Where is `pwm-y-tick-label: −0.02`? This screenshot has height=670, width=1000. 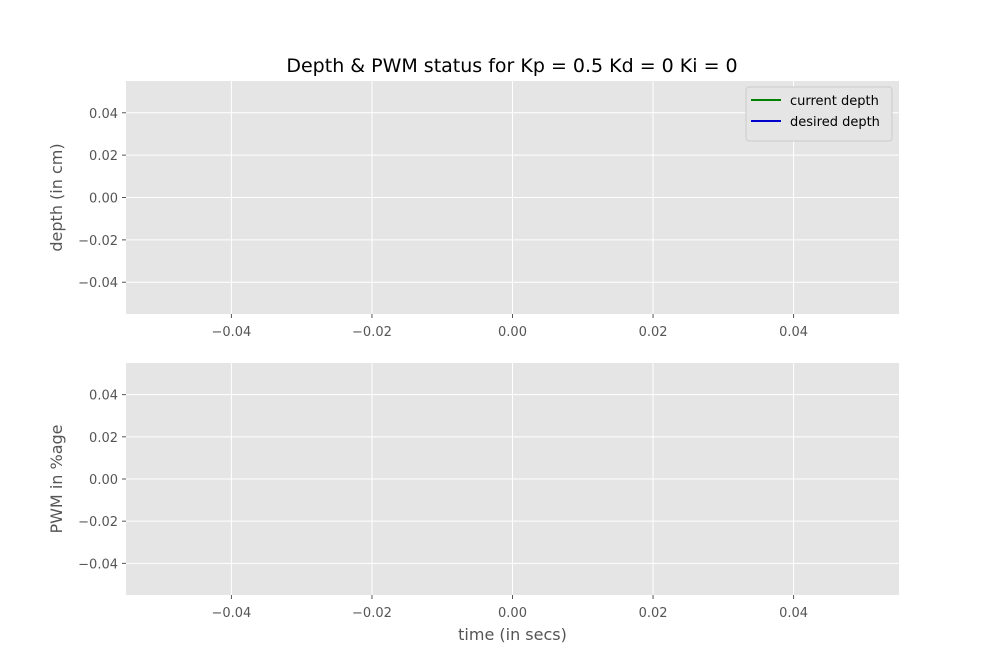 pwm-y-tick-label: −0.02 is located at coordinates (98, 522).